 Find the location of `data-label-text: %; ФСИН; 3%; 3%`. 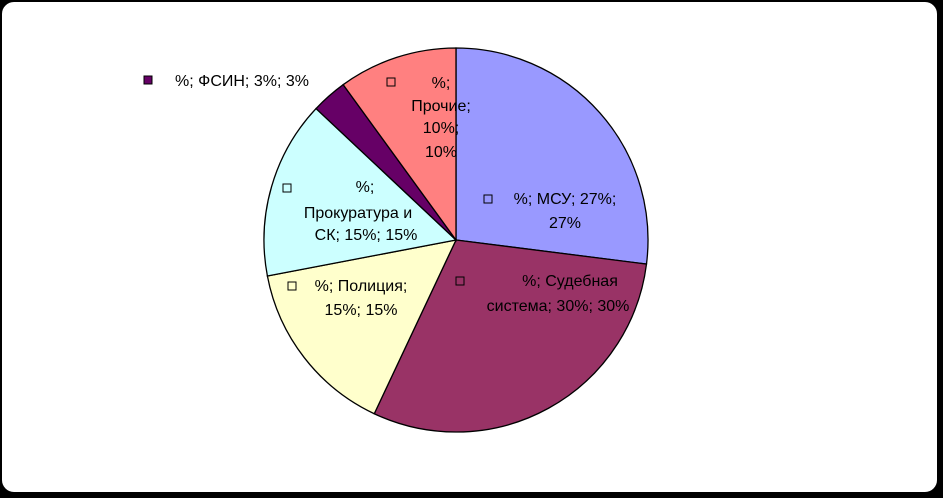

data-label-text: %; ФСИН; 3%; 3% is located at coordinates (242, 81).